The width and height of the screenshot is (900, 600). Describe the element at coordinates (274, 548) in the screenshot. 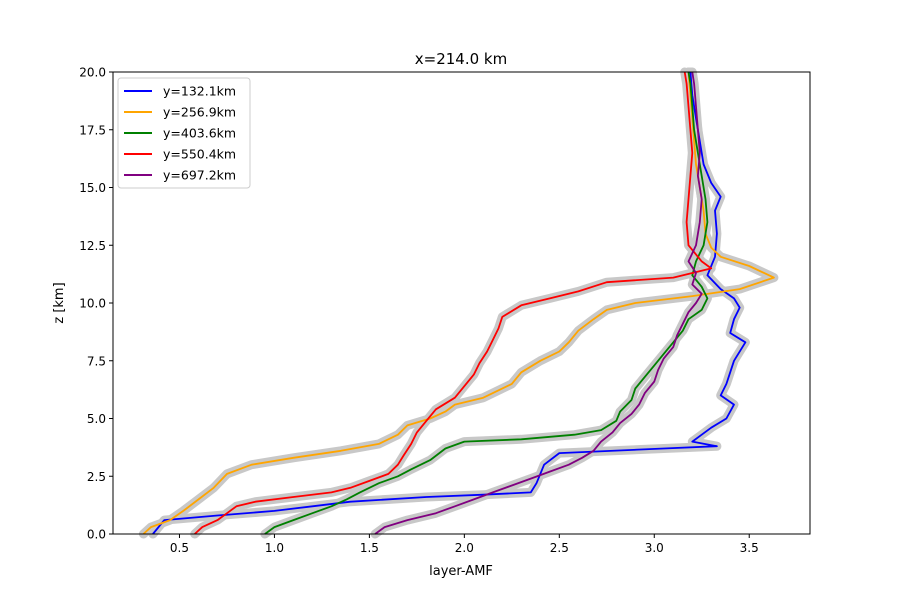

I see `x-tick-label: 1.0` at that location.